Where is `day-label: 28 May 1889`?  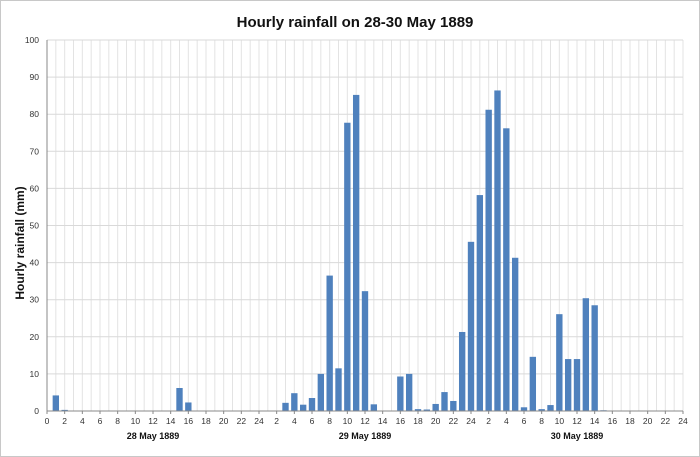 day-label: 28 May 1889 is located at coordinates (153, 436).